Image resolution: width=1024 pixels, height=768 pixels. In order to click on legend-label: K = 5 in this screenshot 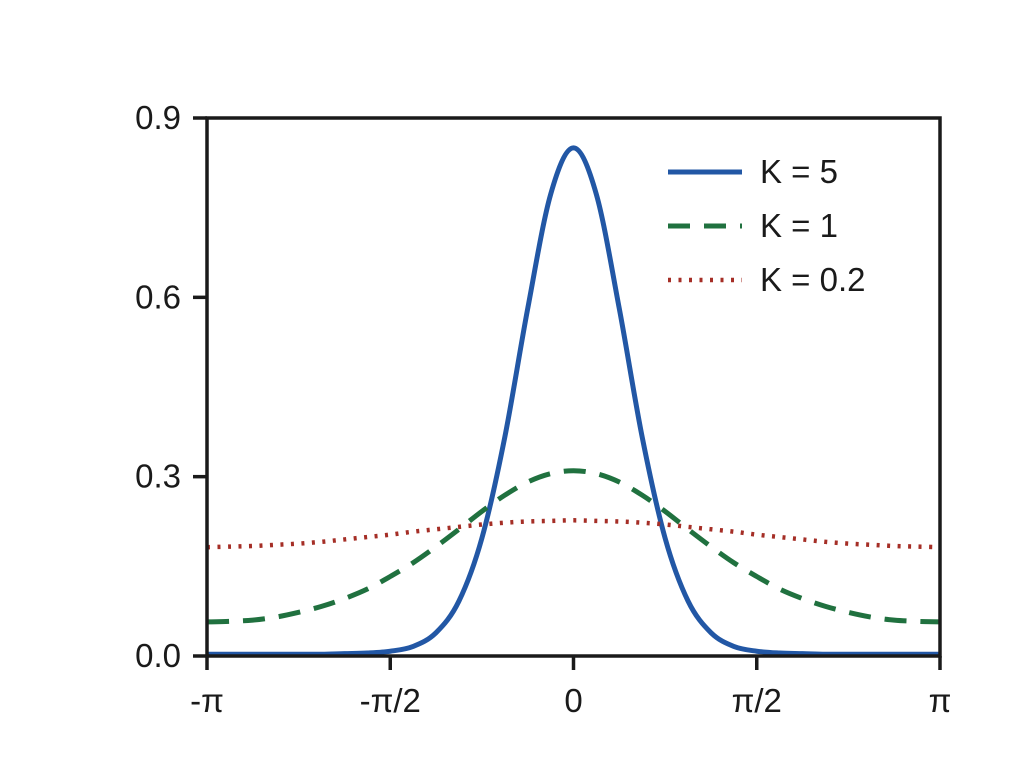, I will do `click(799, 171)`.